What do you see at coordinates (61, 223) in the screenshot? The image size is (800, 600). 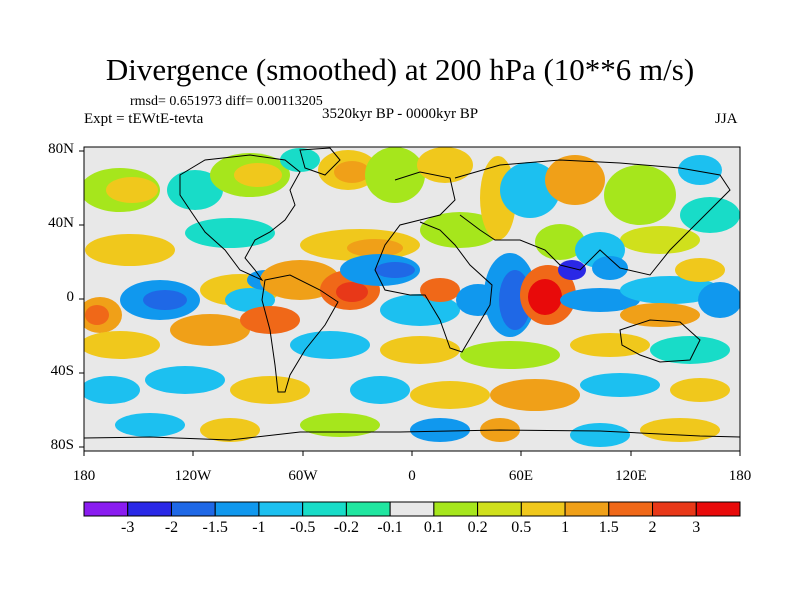 I see `y-tick-label: 40N` at bounding box center [61, 223].